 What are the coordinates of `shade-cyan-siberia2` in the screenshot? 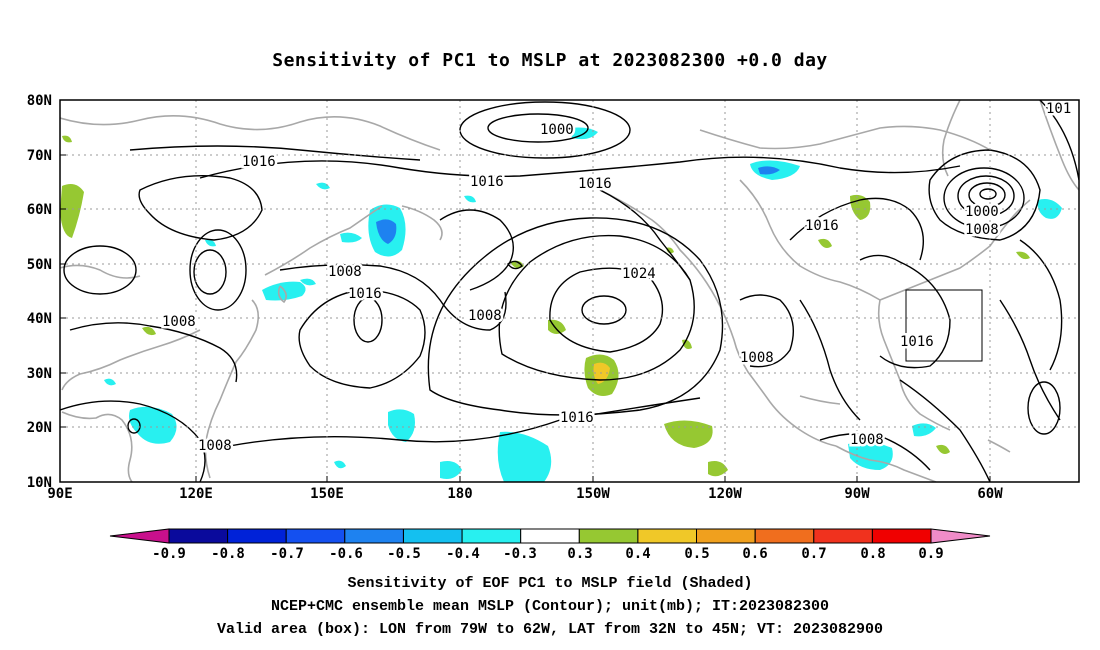 It's located at (470, 199).